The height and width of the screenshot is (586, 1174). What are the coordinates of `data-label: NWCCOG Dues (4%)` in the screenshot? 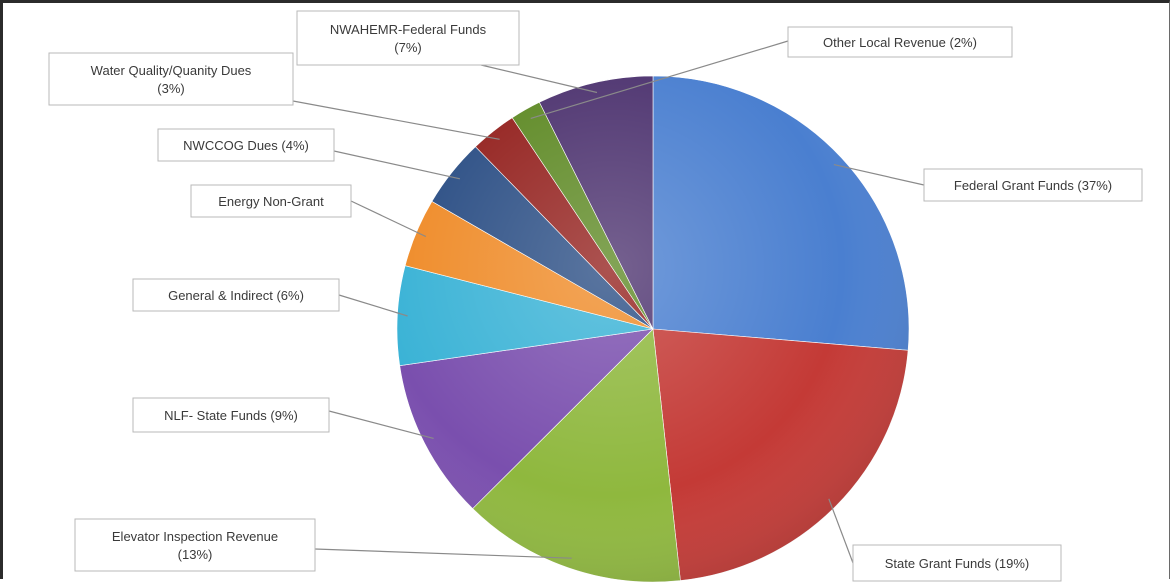 It's located at (246, 145).